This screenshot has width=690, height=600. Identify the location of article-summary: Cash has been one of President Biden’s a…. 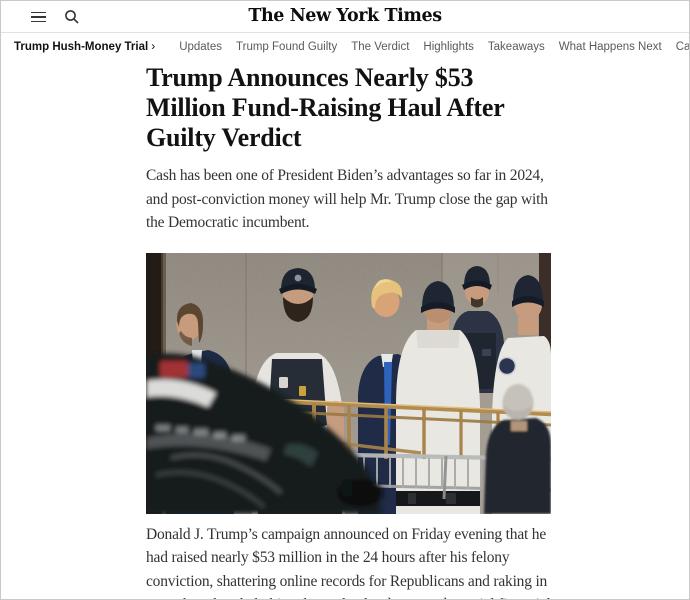
(347, 199).